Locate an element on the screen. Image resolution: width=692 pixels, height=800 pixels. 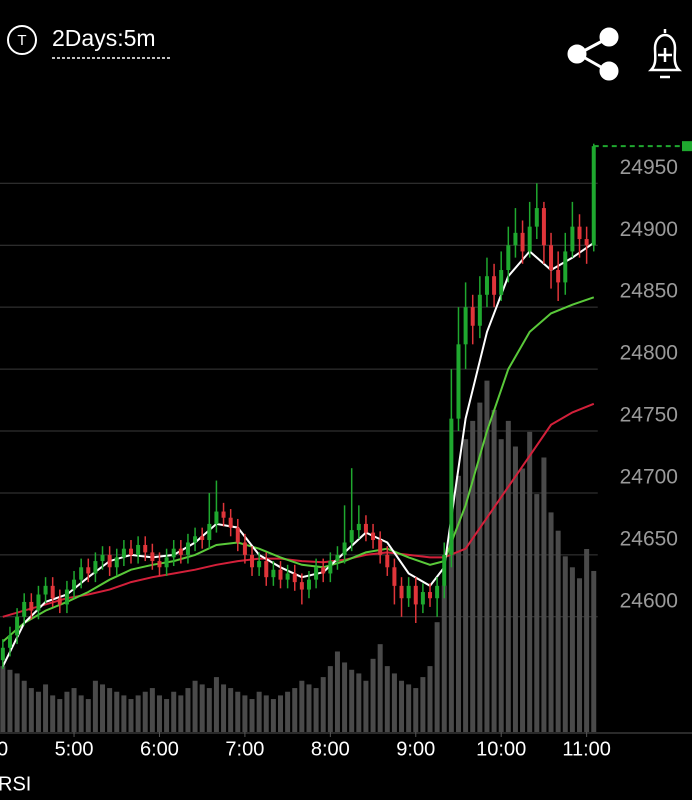
alert-icon is located at coordinates (665, 54).